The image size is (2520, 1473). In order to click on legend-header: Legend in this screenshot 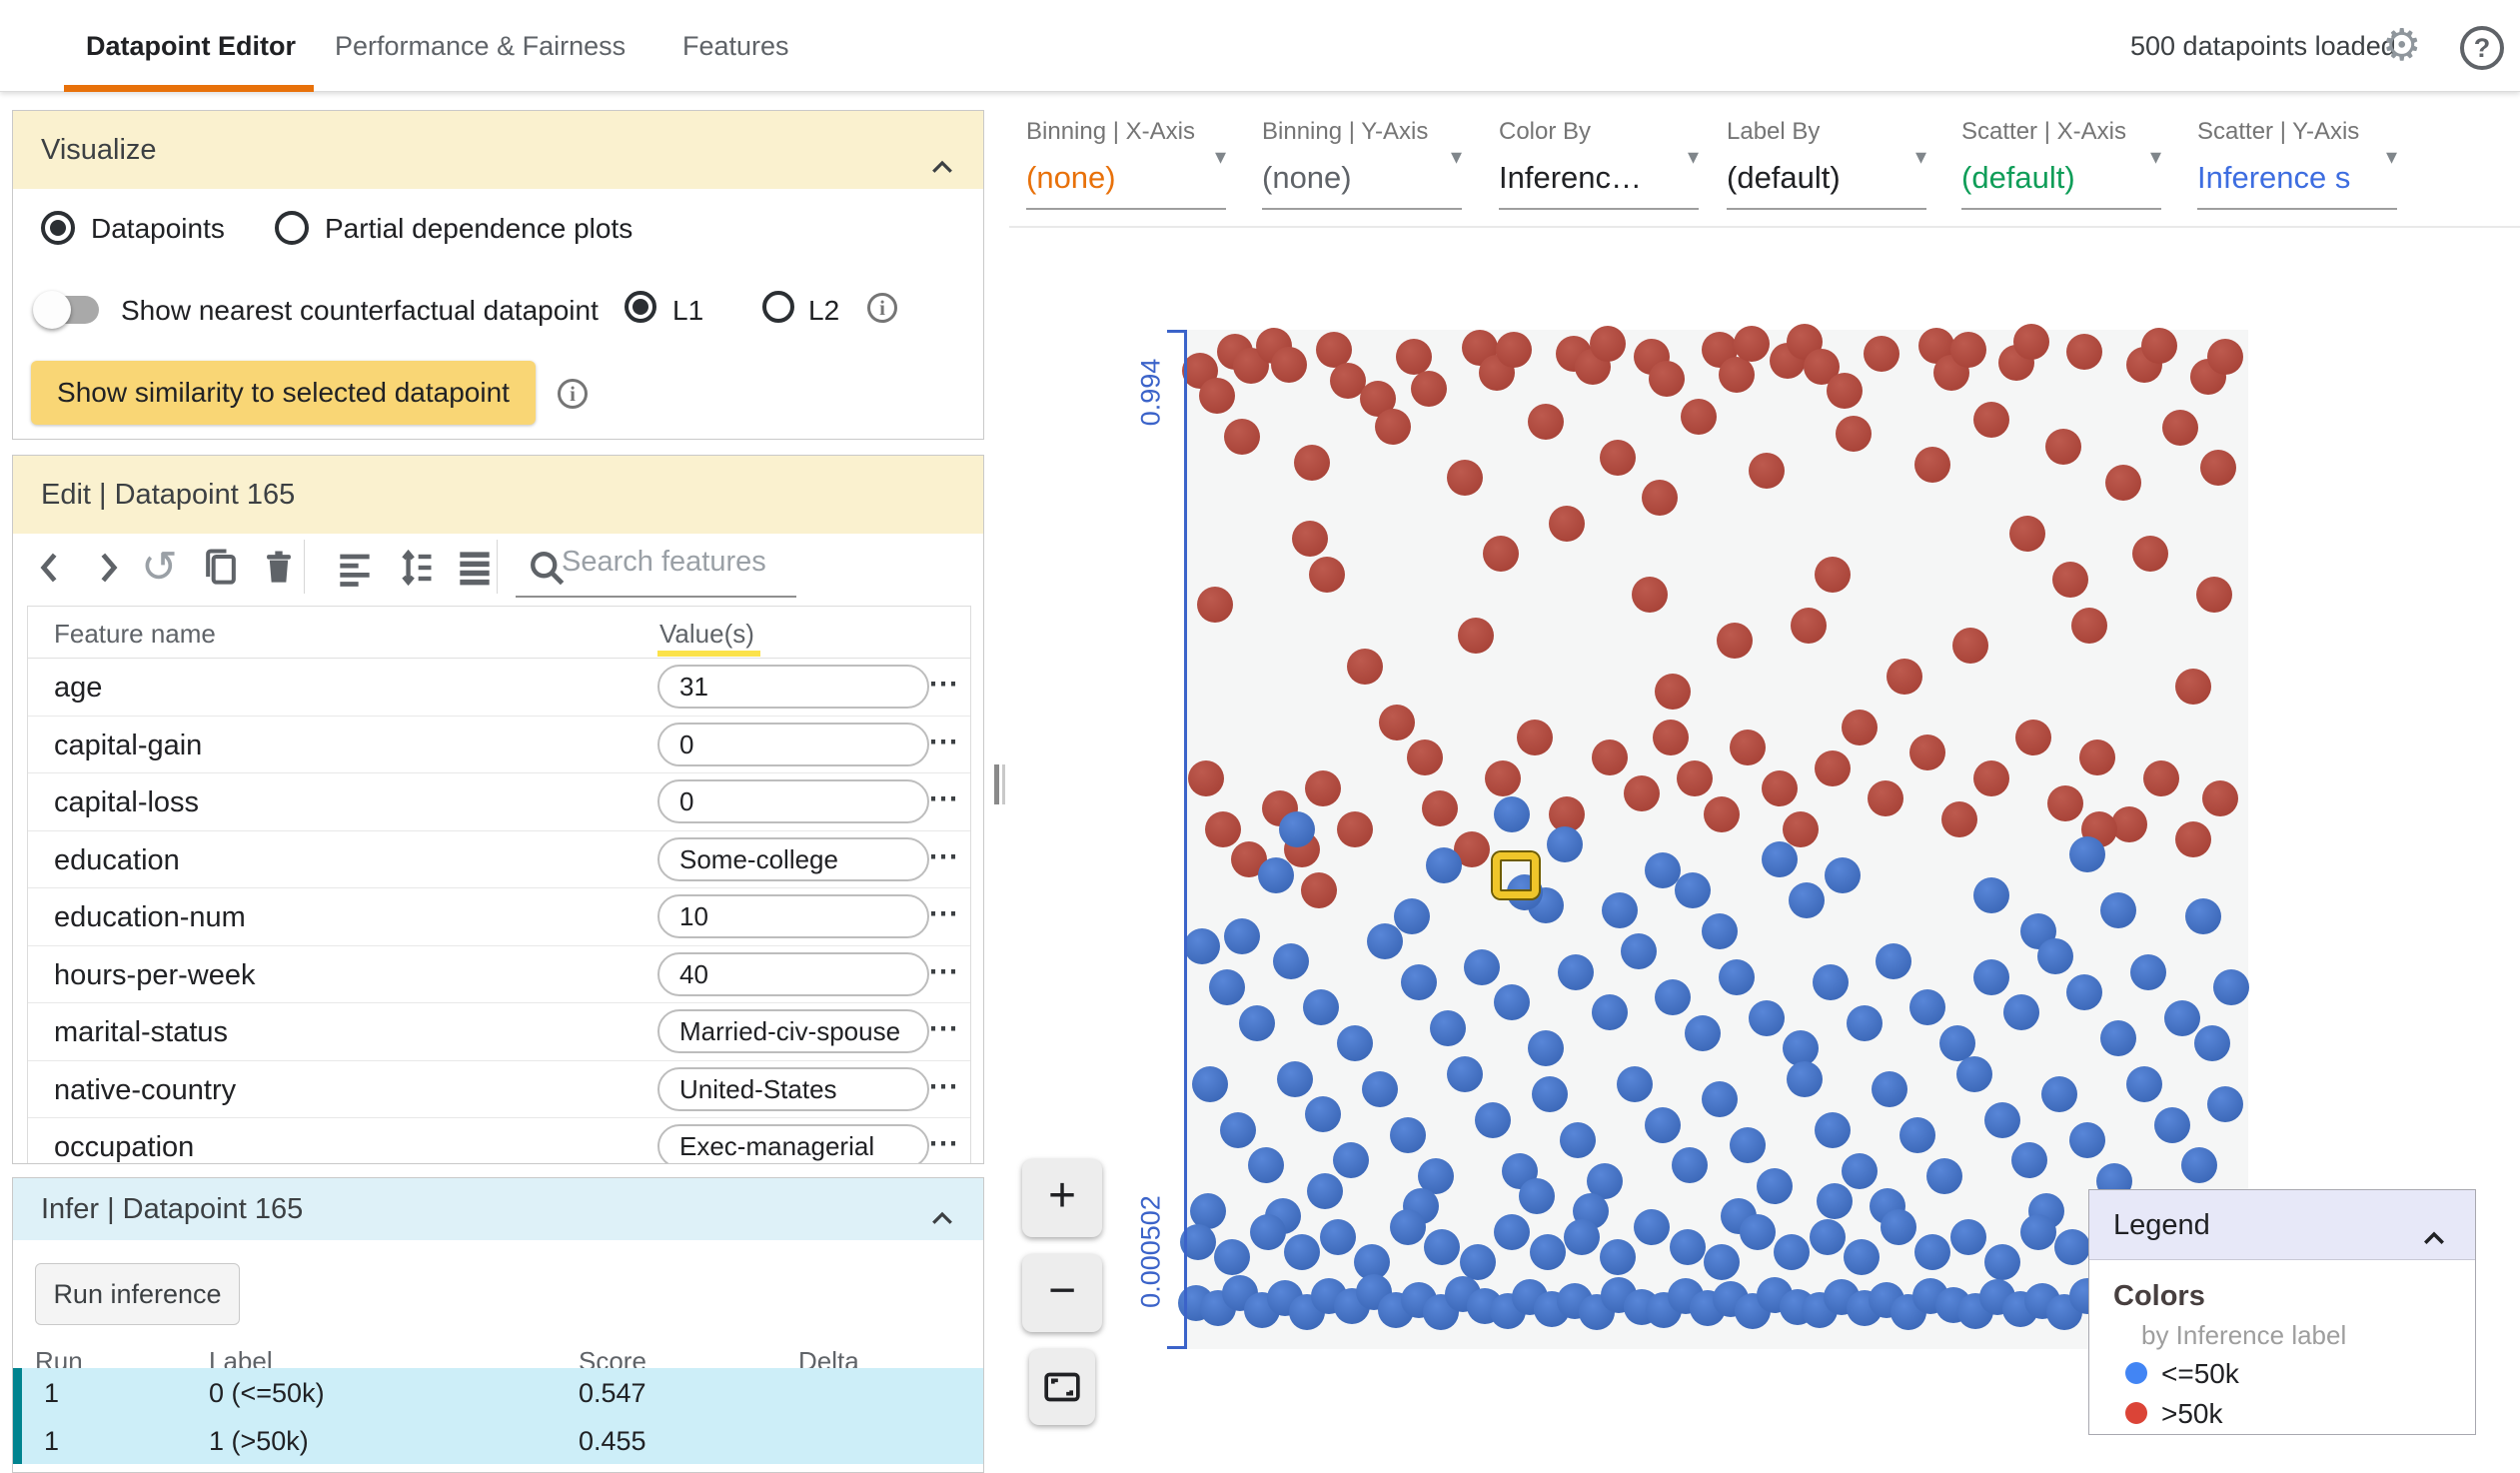, I will do `click(2282, 1225)`.